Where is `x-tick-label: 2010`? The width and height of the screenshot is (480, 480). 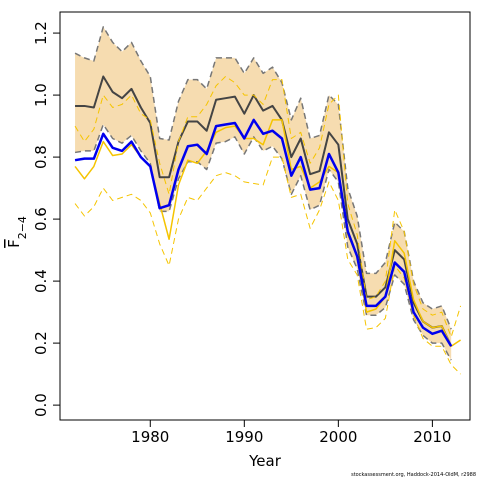
x-tick-label: 2010 is located at coordinates (432, 437).